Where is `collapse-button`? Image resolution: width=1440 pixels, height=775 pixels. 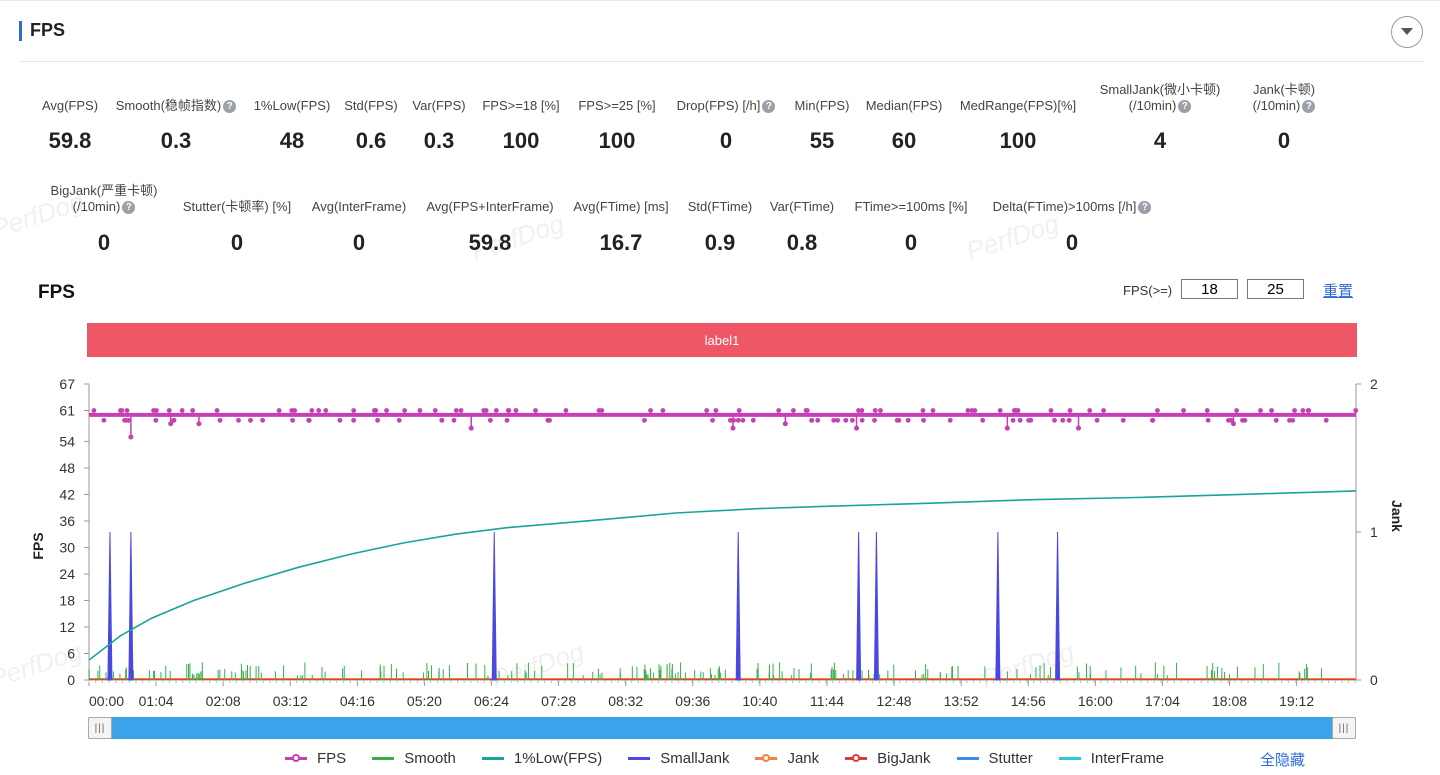 collapse-button is located at coordinates (1407, 32).